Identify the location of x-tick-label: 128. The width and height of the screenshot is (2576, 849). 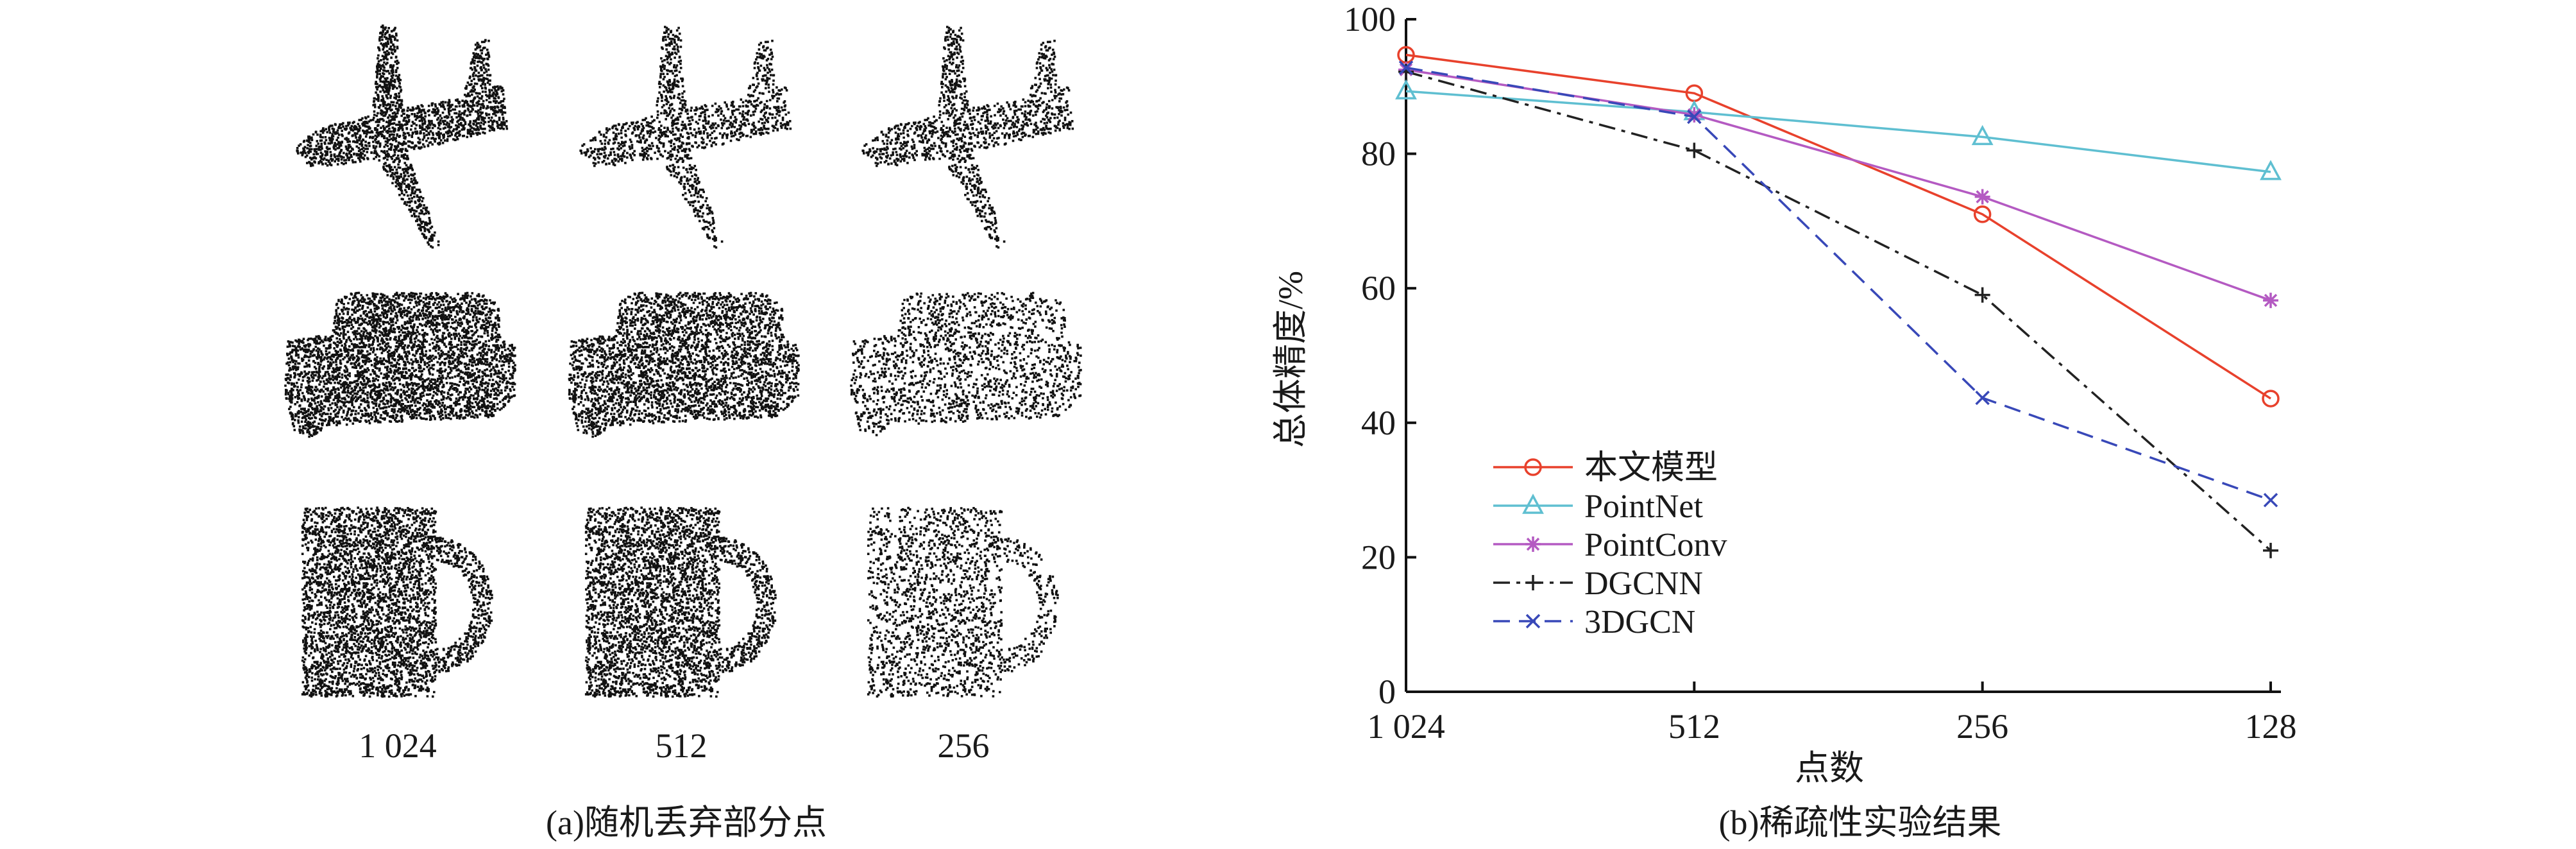
(2271, 726).